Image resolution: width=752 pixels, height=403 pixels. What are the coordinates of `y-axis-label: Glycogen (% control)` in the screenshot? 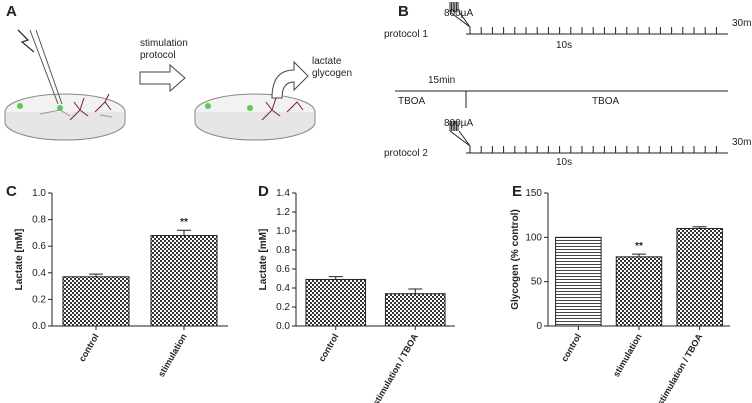 It's located at (515, 259).